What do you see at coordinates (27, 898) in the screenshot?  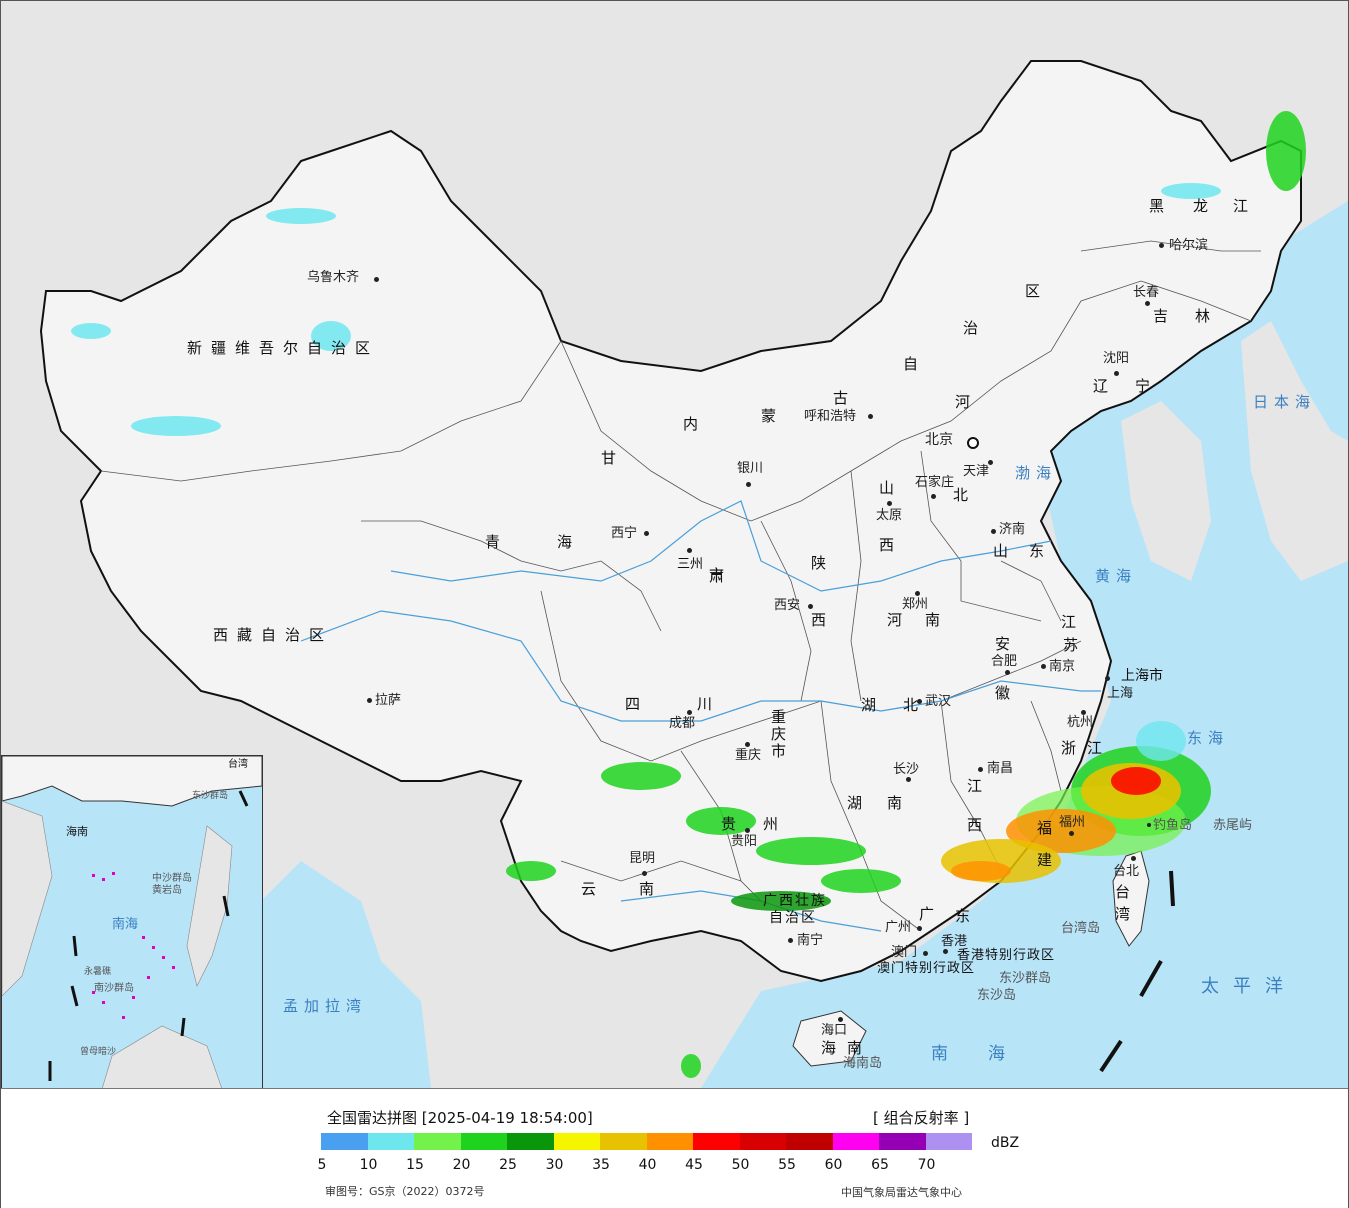 I see `inset-indochina` at bounding box center [27, 898].